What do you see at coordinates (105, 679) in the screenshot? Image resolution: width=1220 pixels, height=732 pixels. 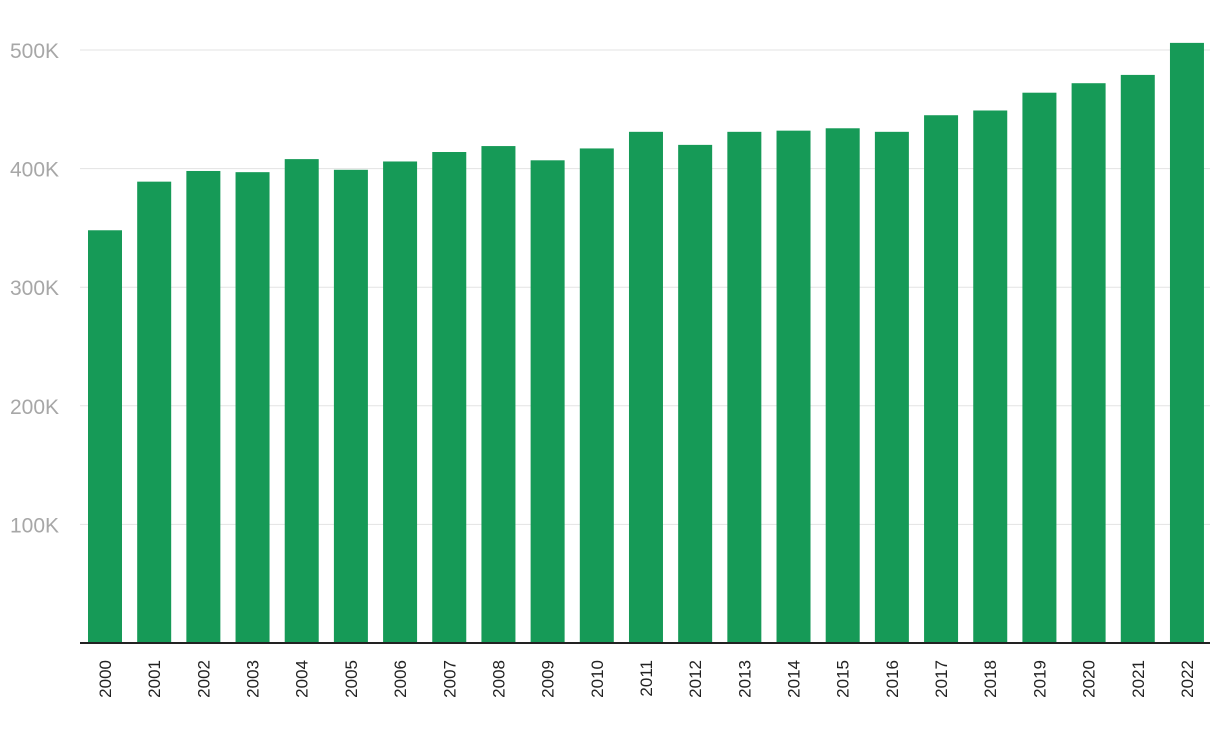 I see `x-tick-label: 2000` at bounding box center [105, 679].